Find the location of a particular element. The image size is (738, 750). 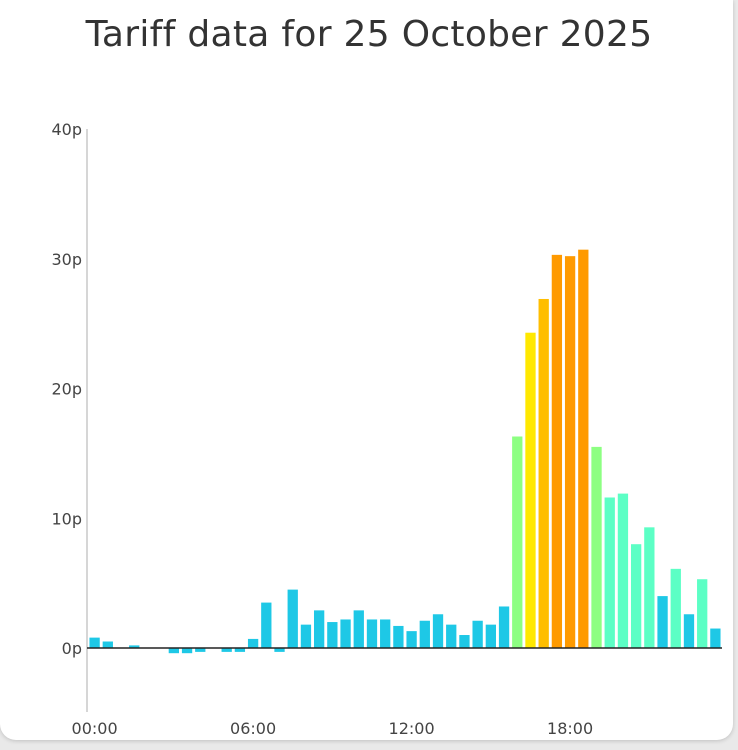

x-tick-label: 12:00 is located at coordinates (412, 728).